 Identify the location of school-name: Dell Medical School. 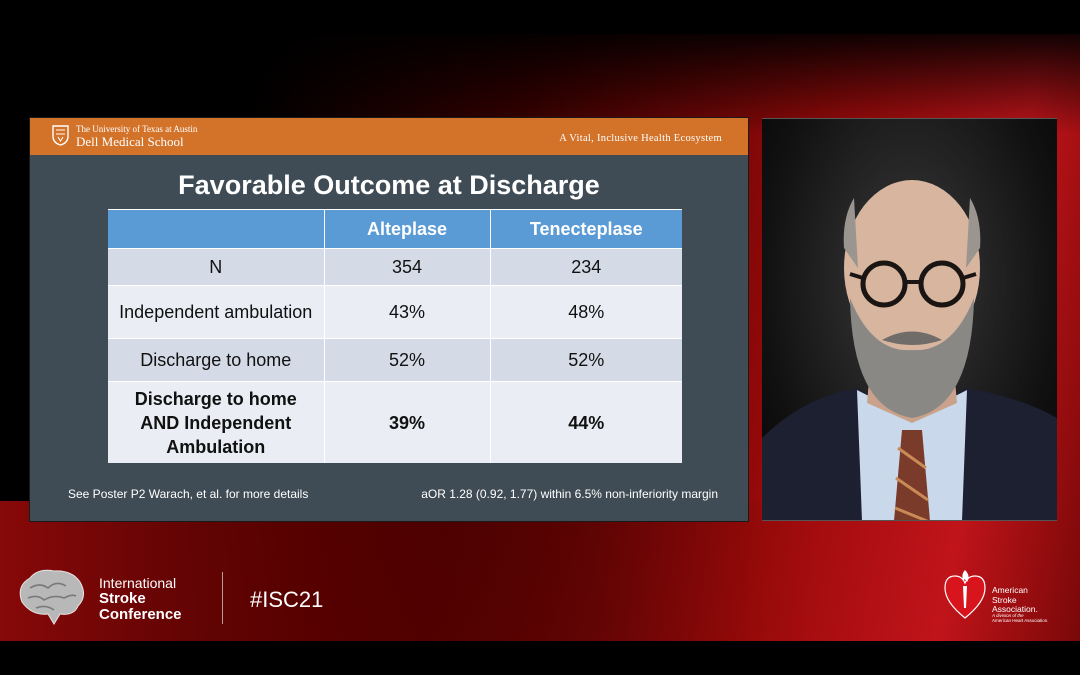
(130, 141).